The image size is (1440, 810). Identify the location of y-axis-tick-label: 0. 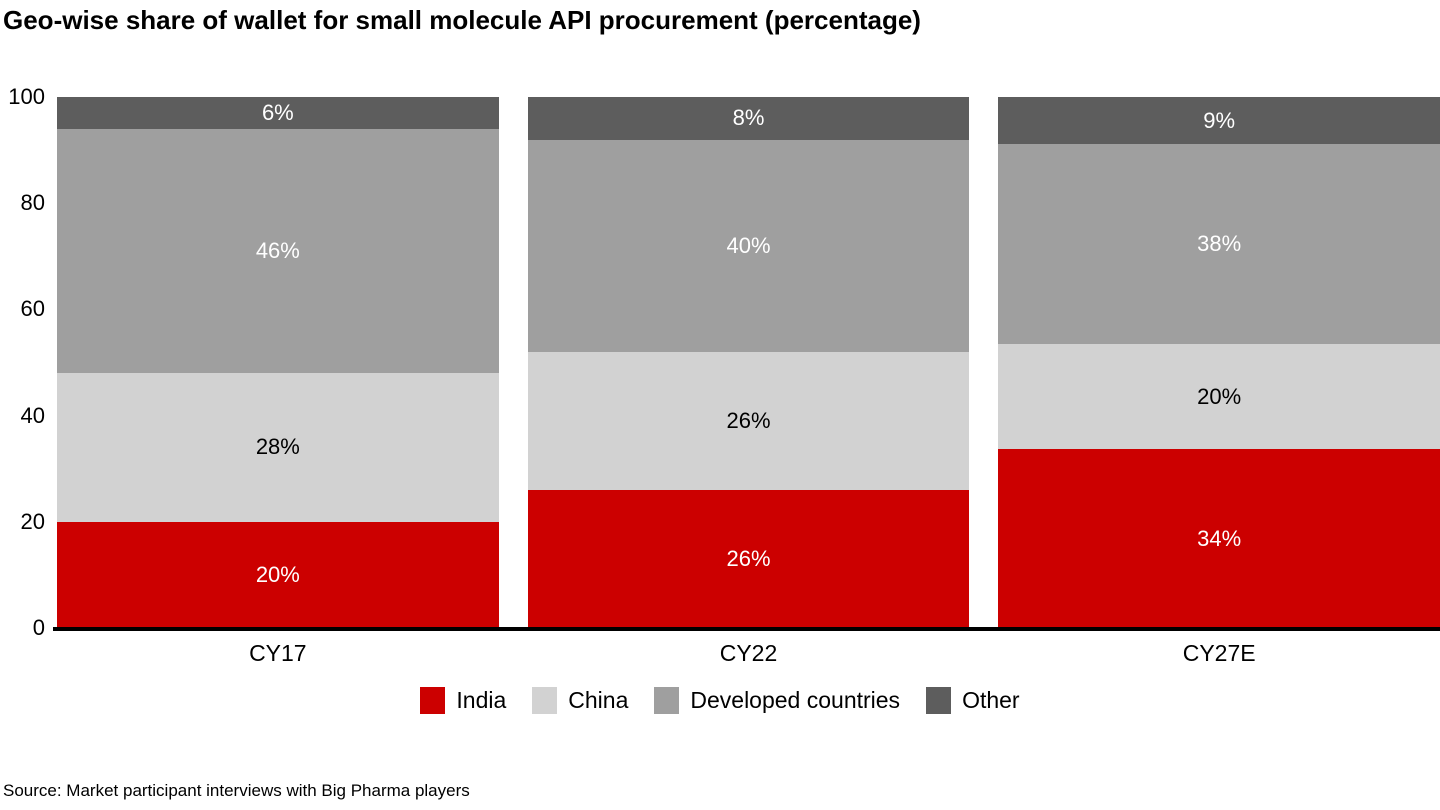
(38, 627).